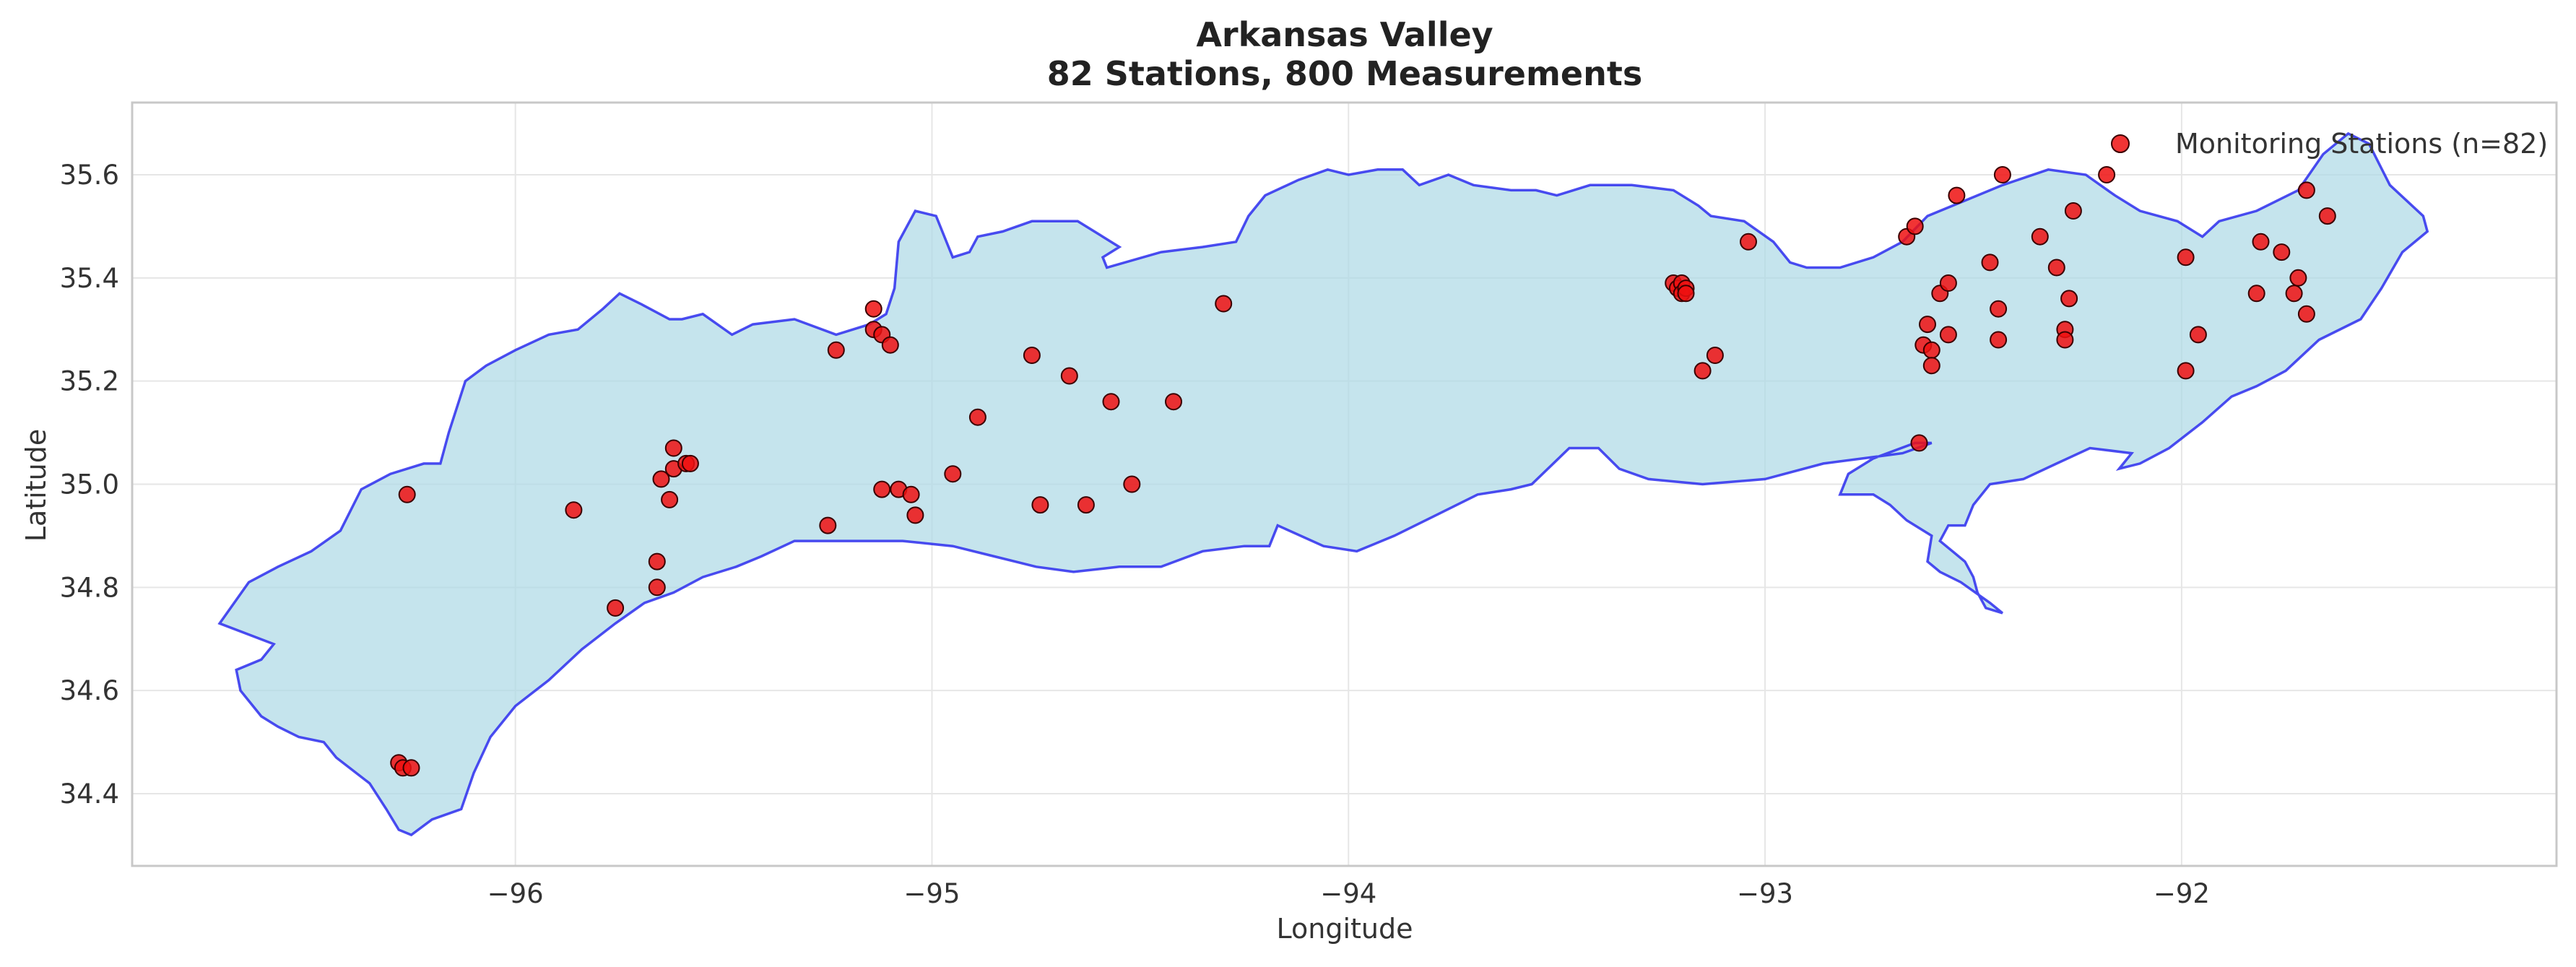  I want to click on x-tick-label: −94, so click(1348, 893).